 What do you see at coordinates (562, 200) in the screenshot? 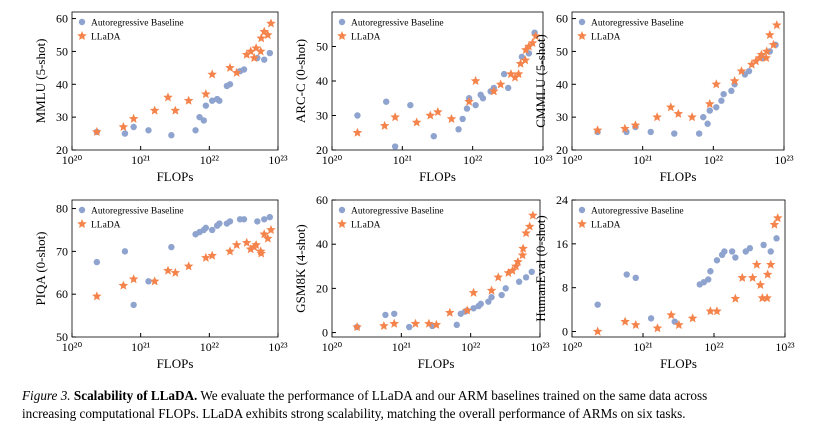
I see `y-tick-label: 24` at bounding box center [562, 200].